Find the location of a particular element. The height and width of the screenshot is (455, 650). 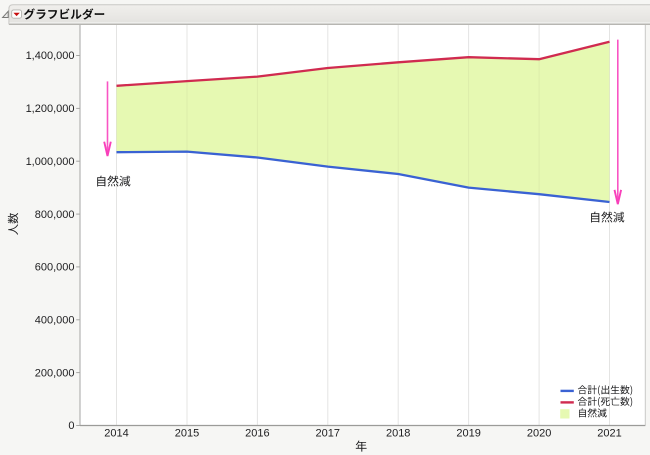

svg-text: 200,000 is located at coordinates (55, 373).